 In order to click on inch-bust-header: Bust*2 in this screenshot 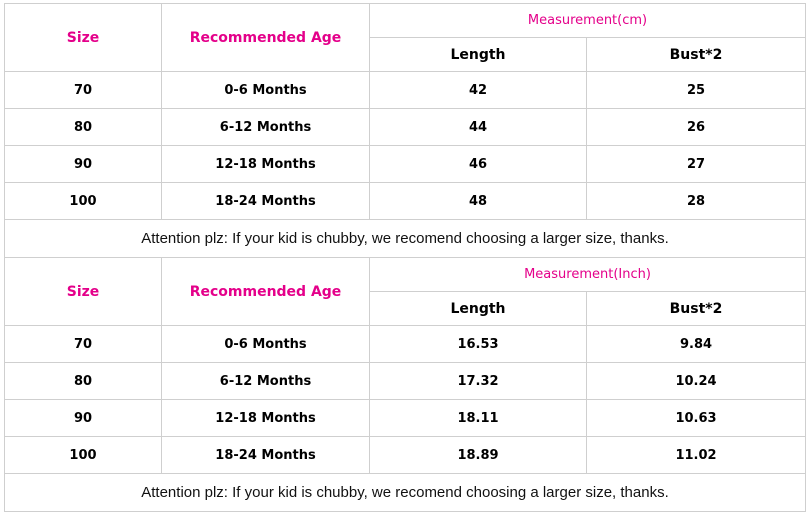, I will do `click(696, 308)`.